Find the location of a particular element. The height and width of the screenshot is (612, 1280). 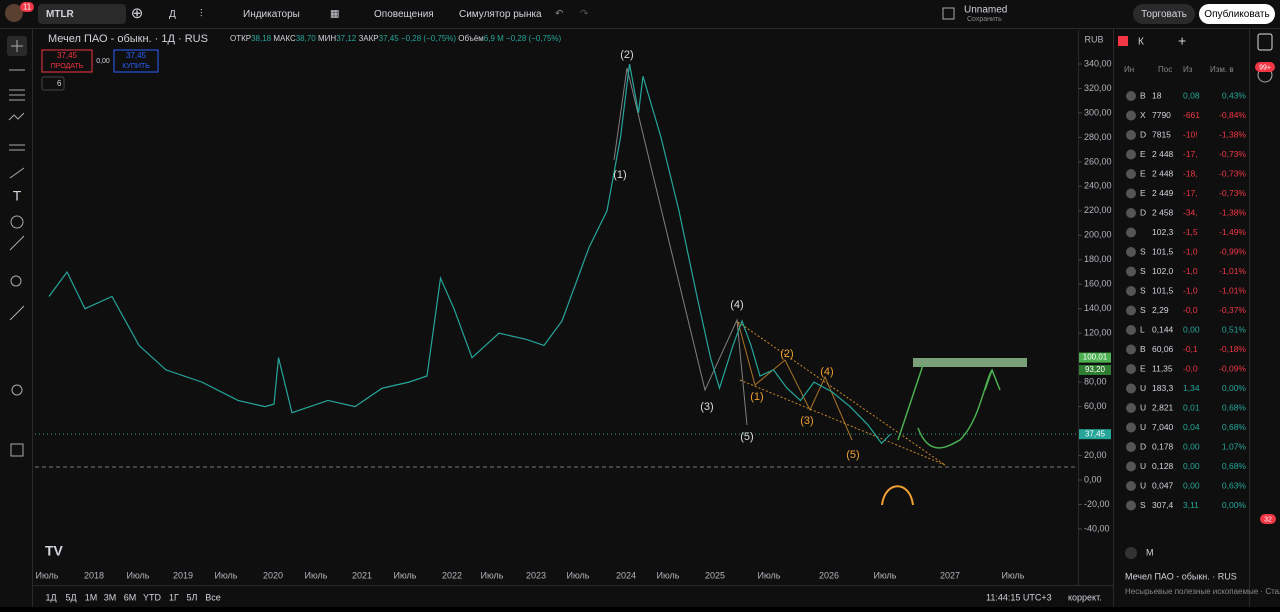

sell: ПРОДАТЬ is located at coordinates (67, 66).